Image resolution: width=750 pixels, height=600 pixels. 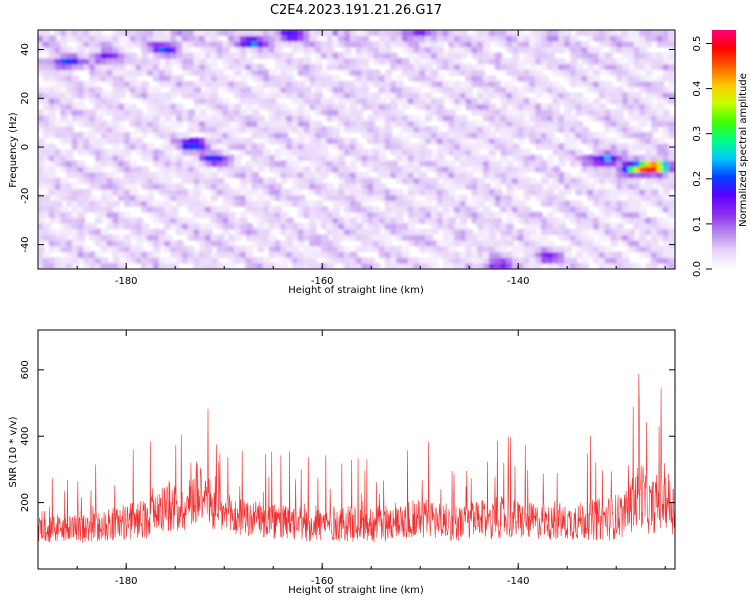 What do you see at coordinates (356, 10) in the screenshot?
I see `figure-title: C2E4.2023.191.21.26.G17` at bounding box center [356, 10].